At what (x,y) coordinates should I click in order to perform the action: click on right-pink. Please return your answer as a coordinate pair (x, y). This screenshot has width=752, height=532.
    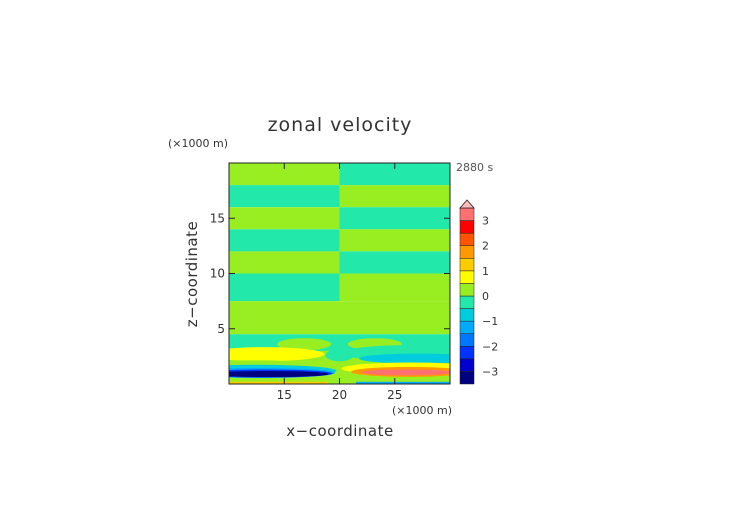
    Looking at the image, I should click on (405, 372).